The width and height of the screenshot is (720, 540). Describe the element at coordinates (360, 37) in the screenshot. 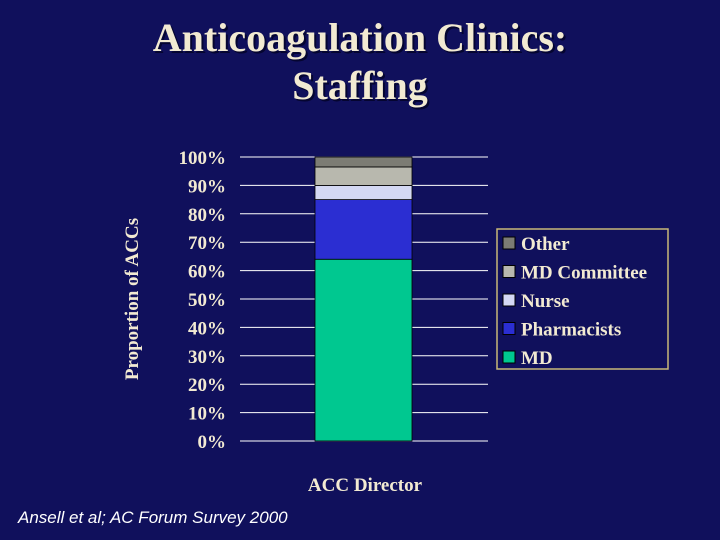

I see `title-line-1: Anticoagulation Clinics:` at that location.